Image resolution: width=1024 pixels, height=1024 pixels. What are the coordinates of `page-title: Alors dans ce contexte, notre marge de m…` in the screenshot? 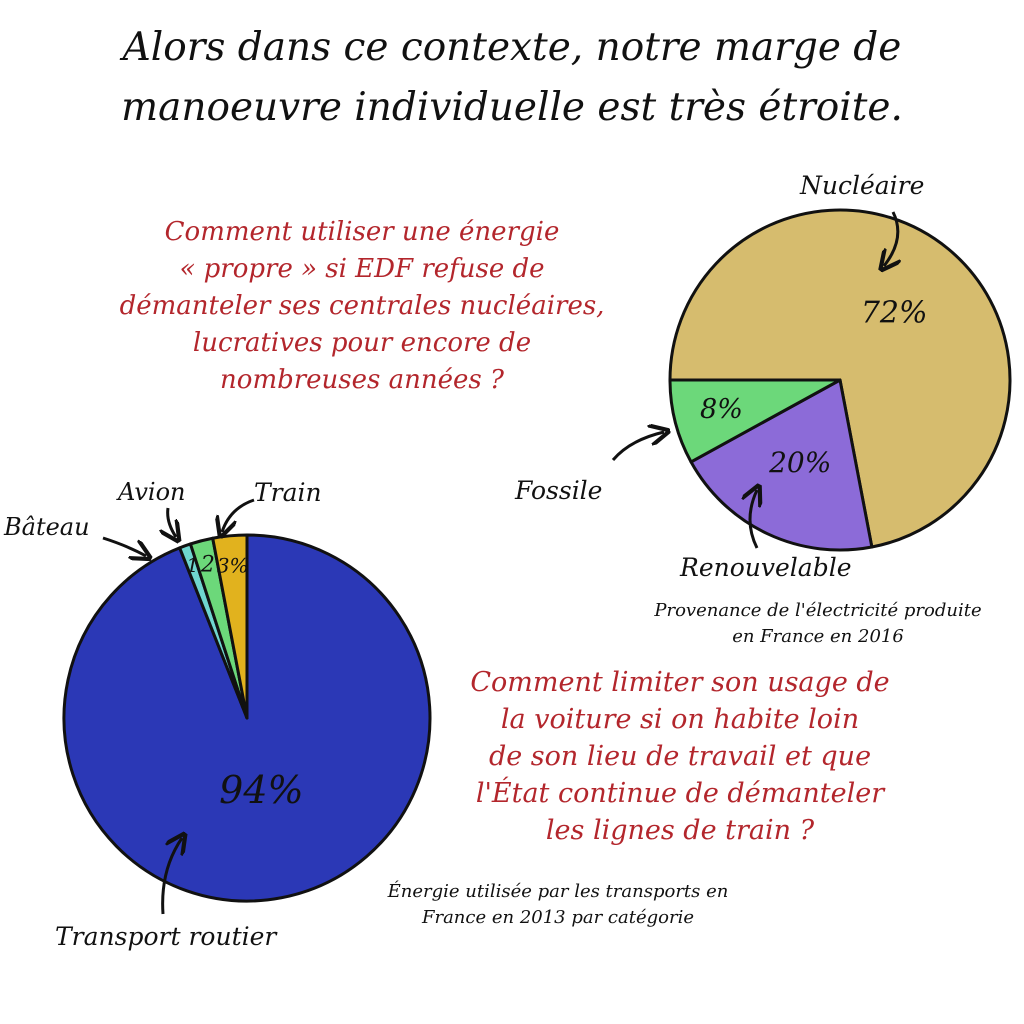 It's located at (512, 78).